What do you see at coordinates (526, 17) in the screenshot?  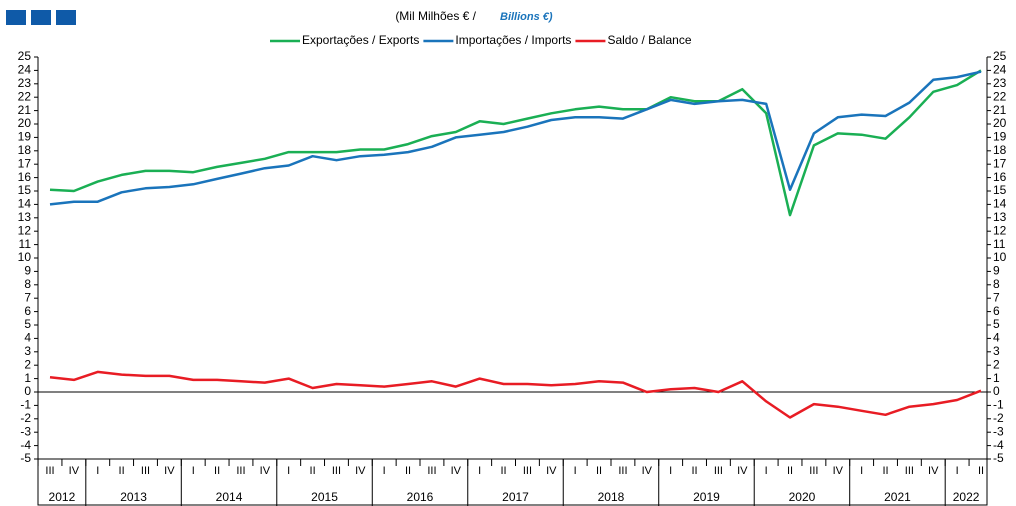 I see `subtitle-en: Billions €)` at bounding box center [526, 17].